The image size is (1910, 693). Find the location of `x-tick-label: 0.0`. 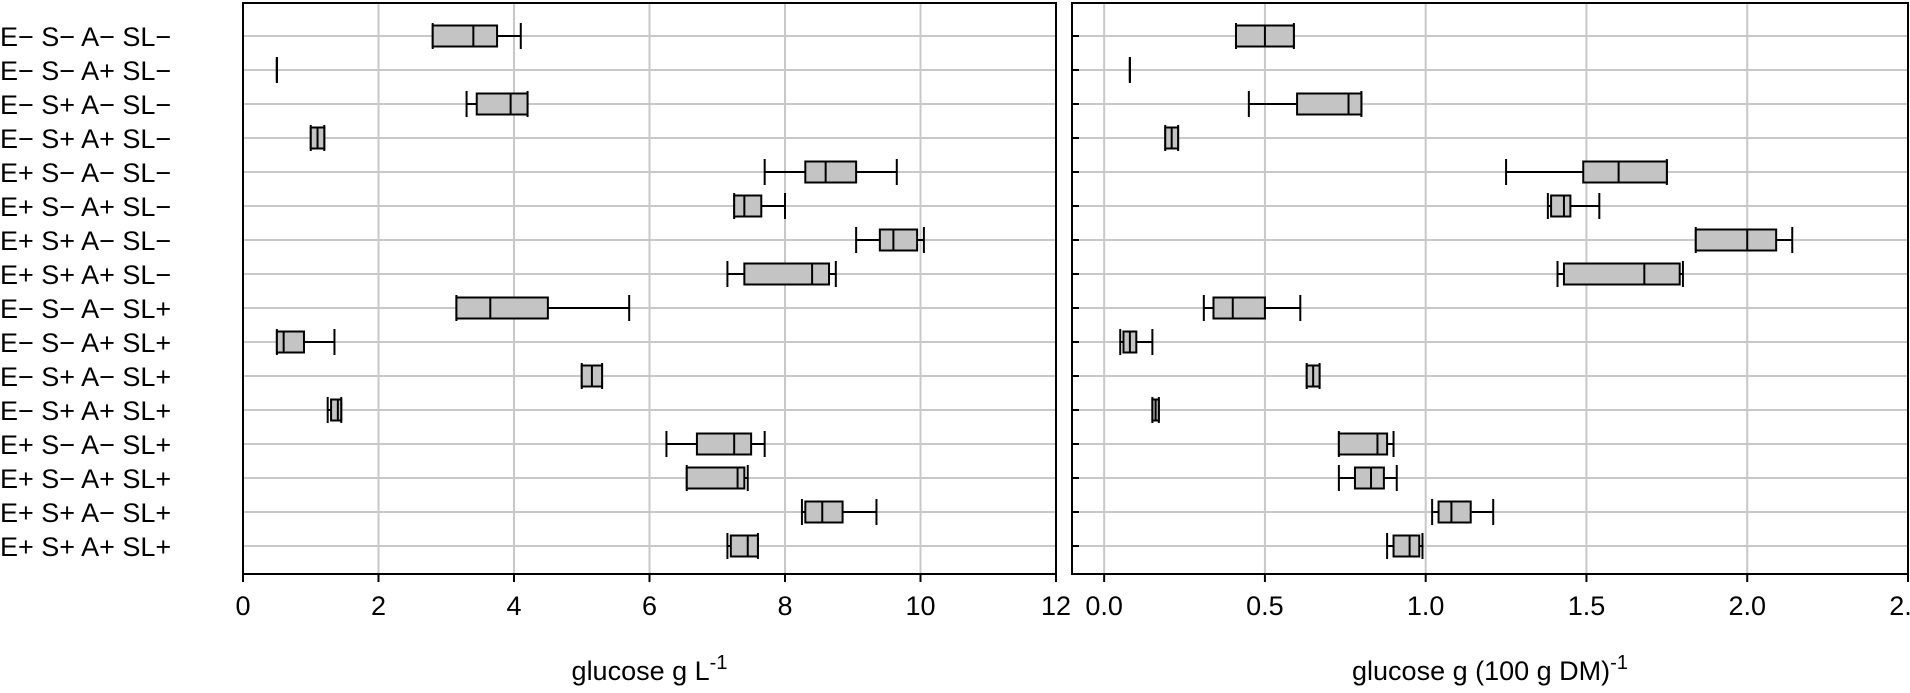

x-tick-label: 0.0 is located at coordinates (1104, 606).